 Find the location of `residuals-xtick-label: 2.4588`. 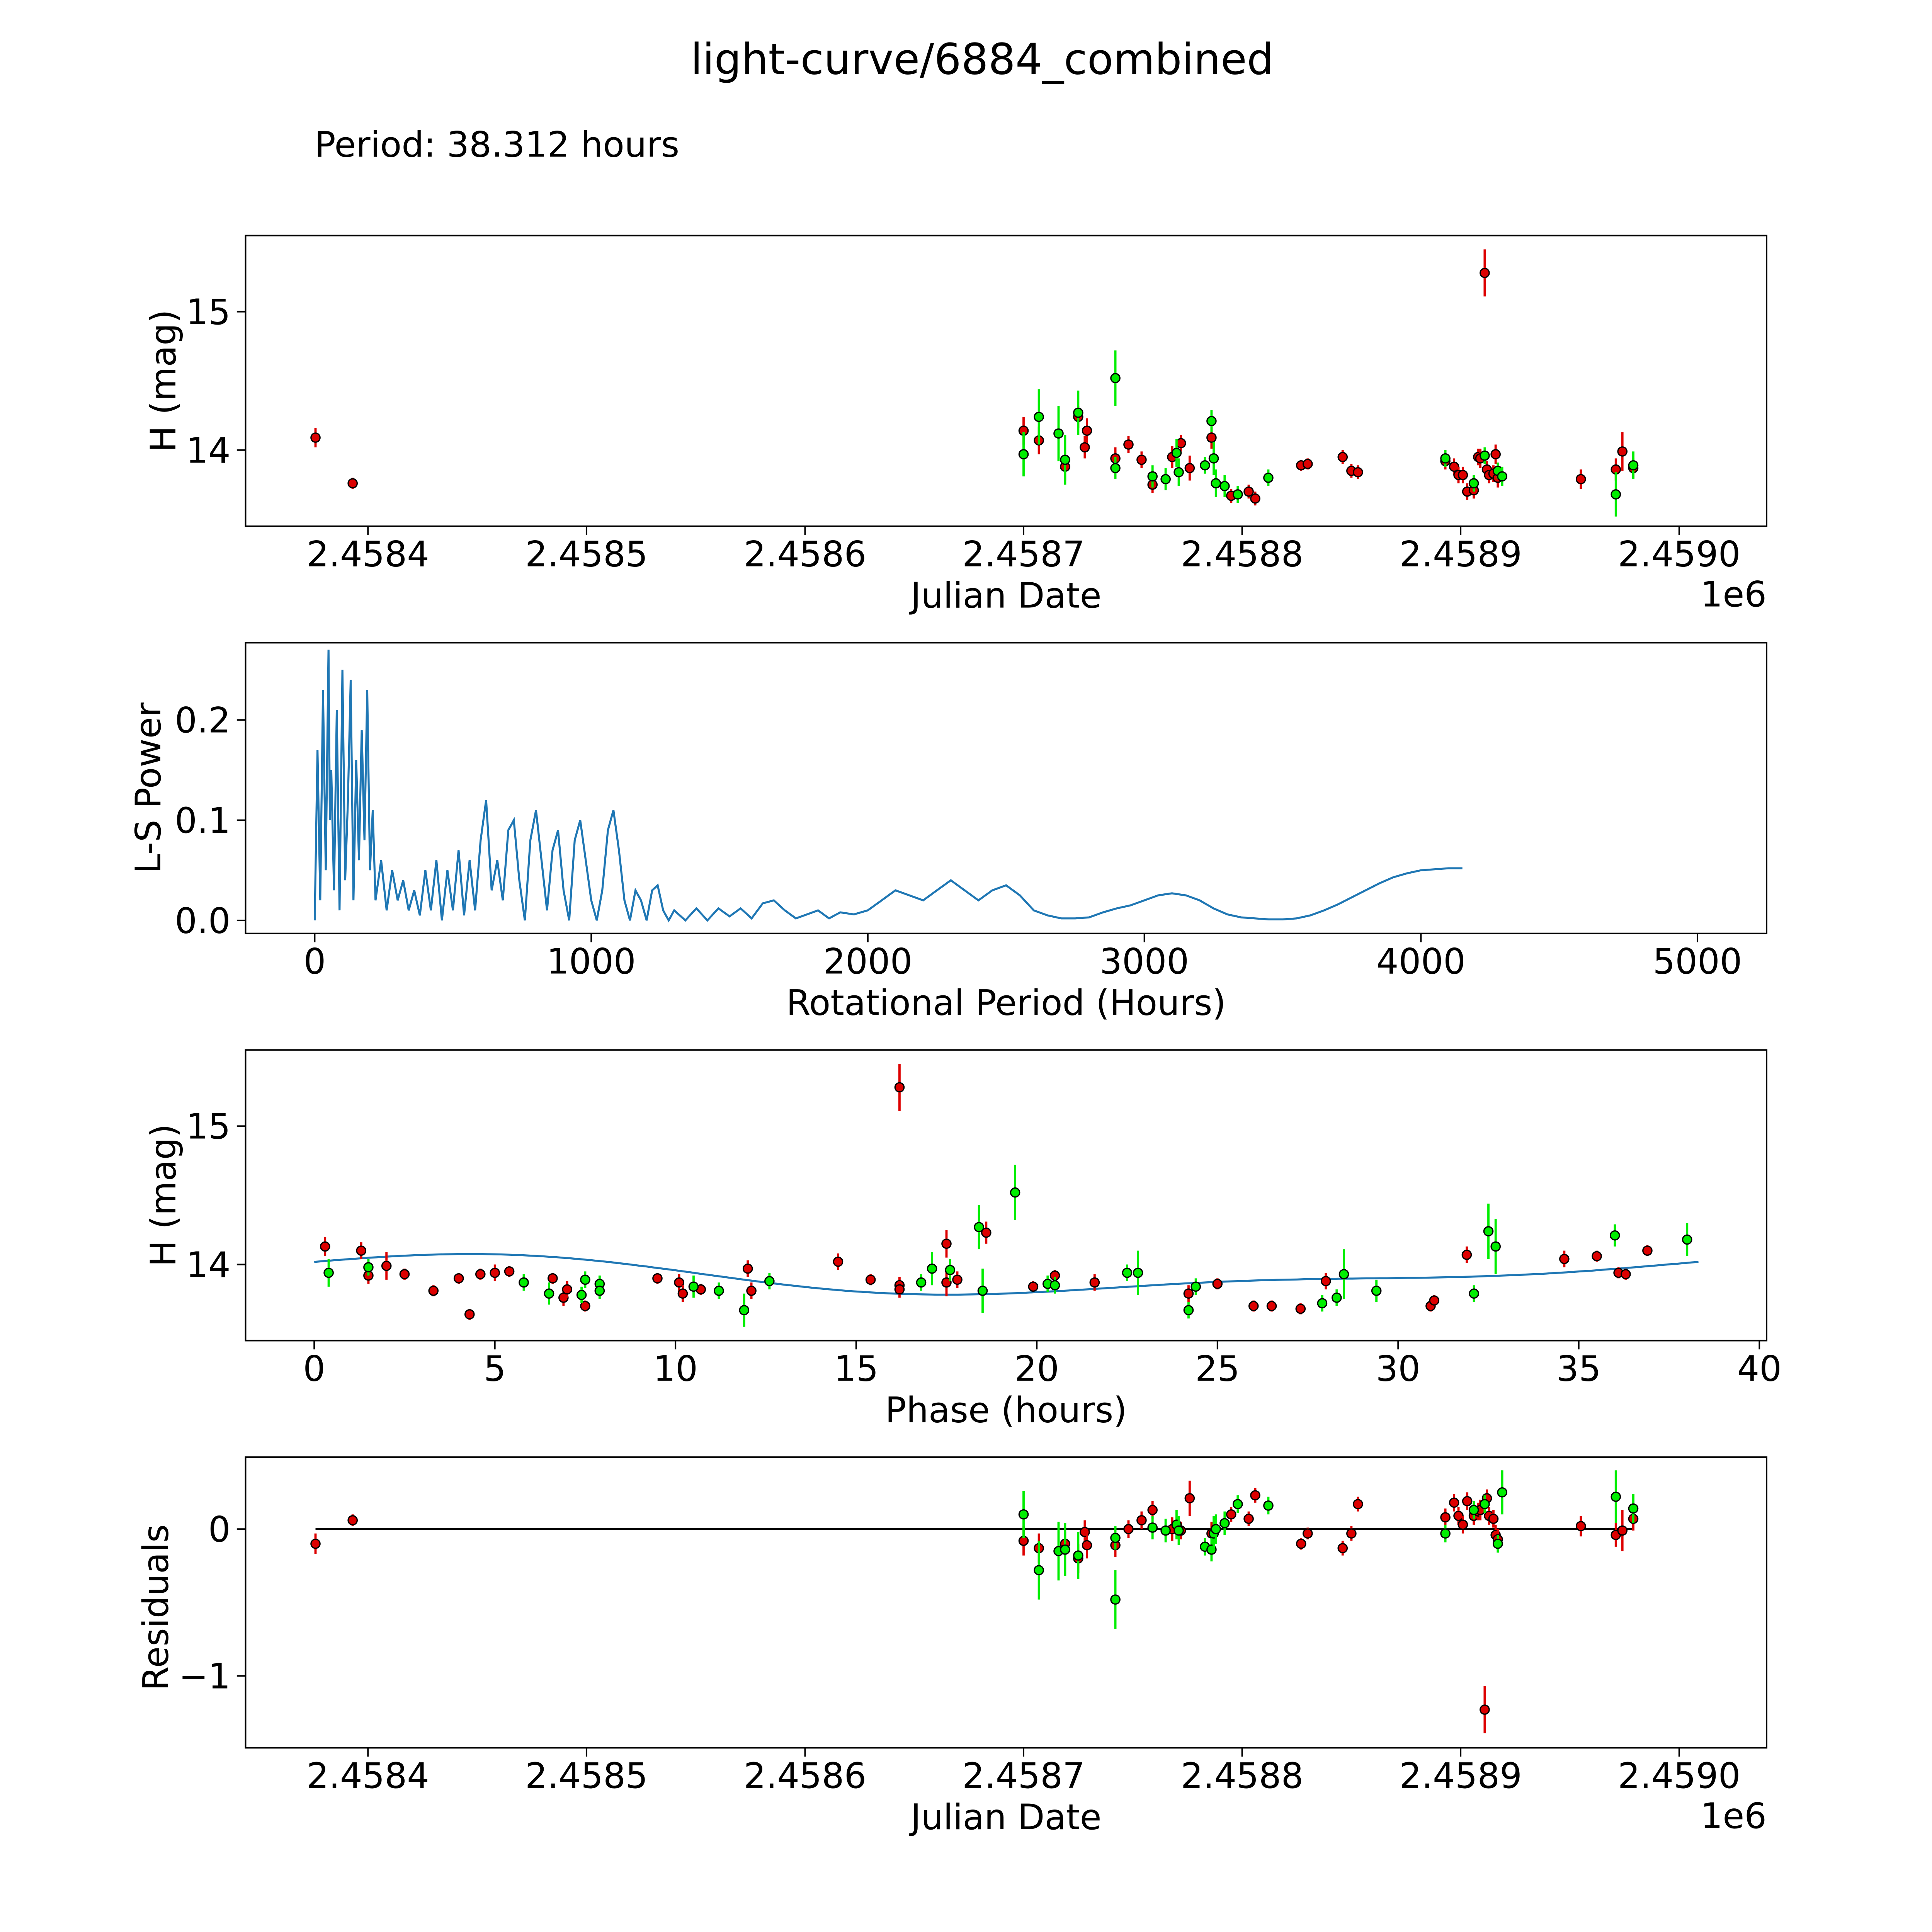

residuals-xtick-label: 2.4588 is located at coordinates (1242, 1776).